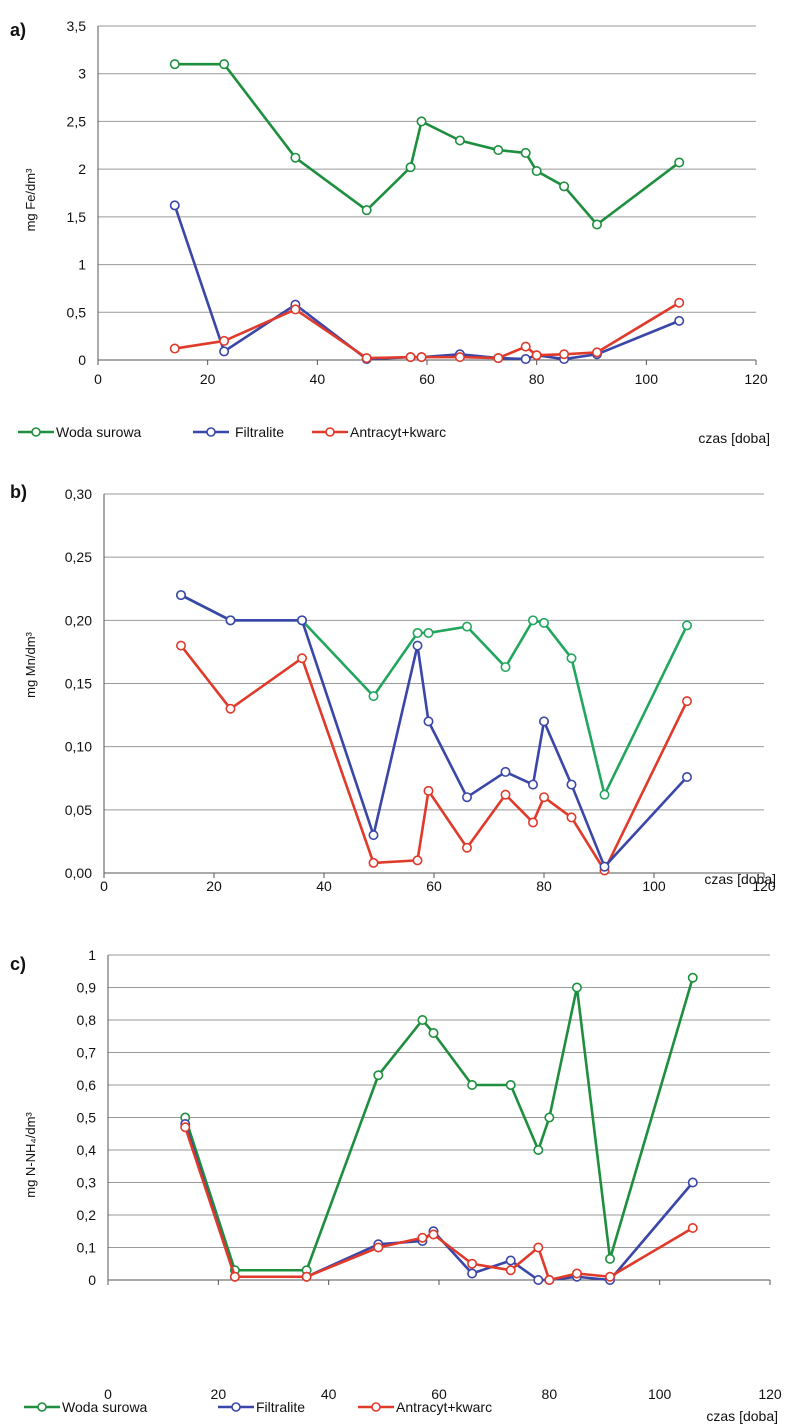 Image resolution: width=786 pixels, height=1428 pixels. I want to click on panel-label: c), so click(18, 964).